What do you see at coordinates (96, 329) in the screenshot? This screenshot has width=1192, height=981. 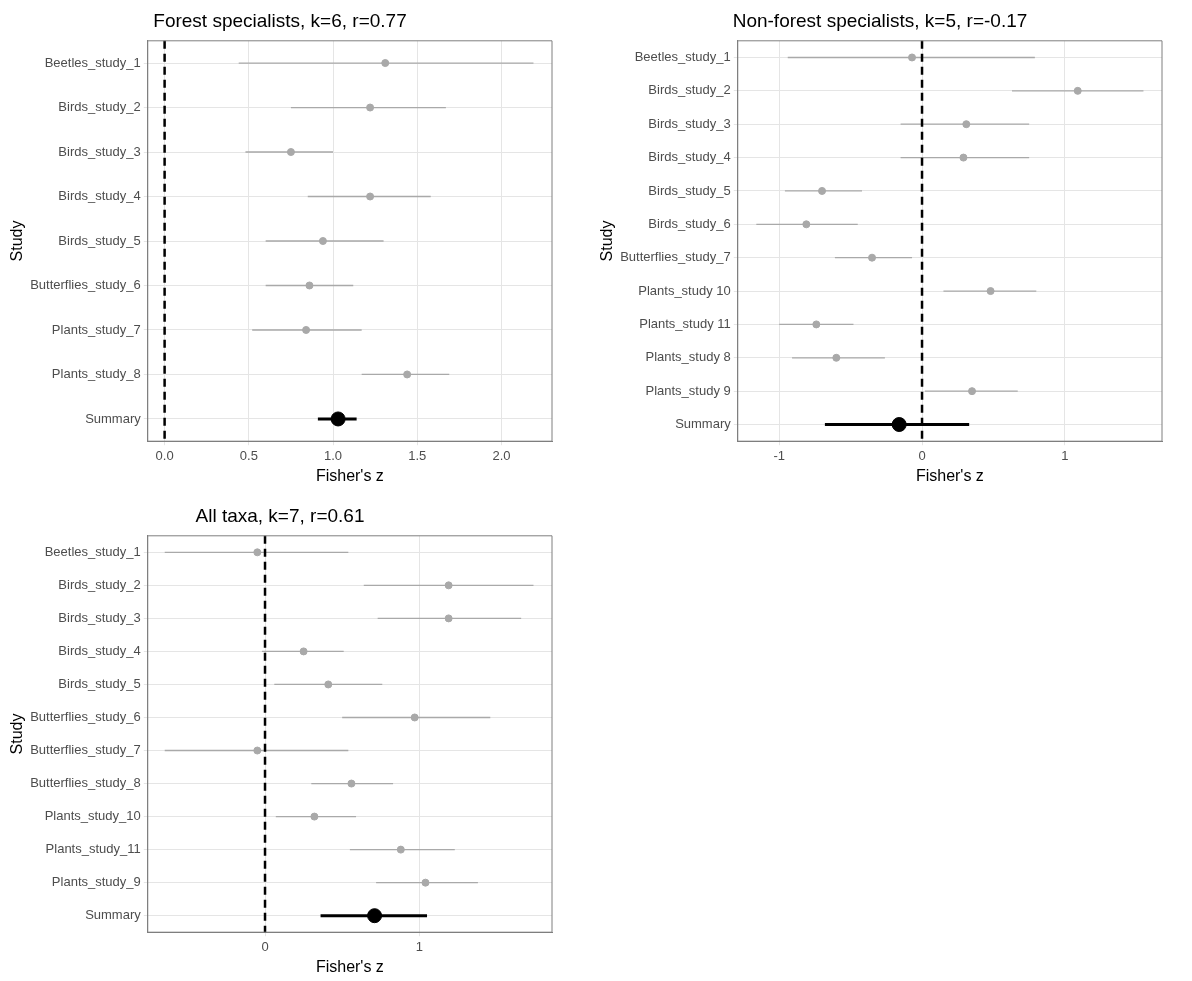 I see `y-tick-label: Plants_study_7` at bounding box center [96, 329].